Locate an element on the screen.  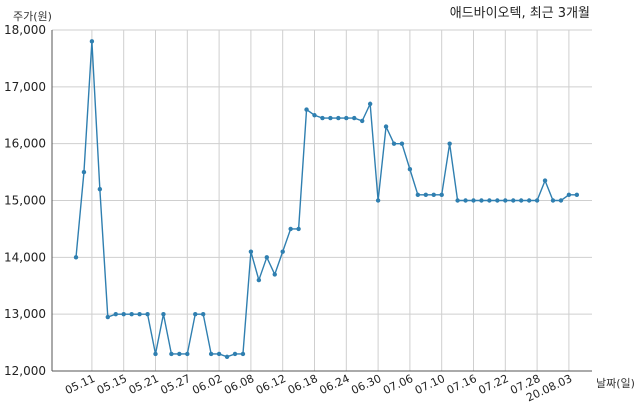
y-tick-label: 15,000 is located at coordinates (25, 201).